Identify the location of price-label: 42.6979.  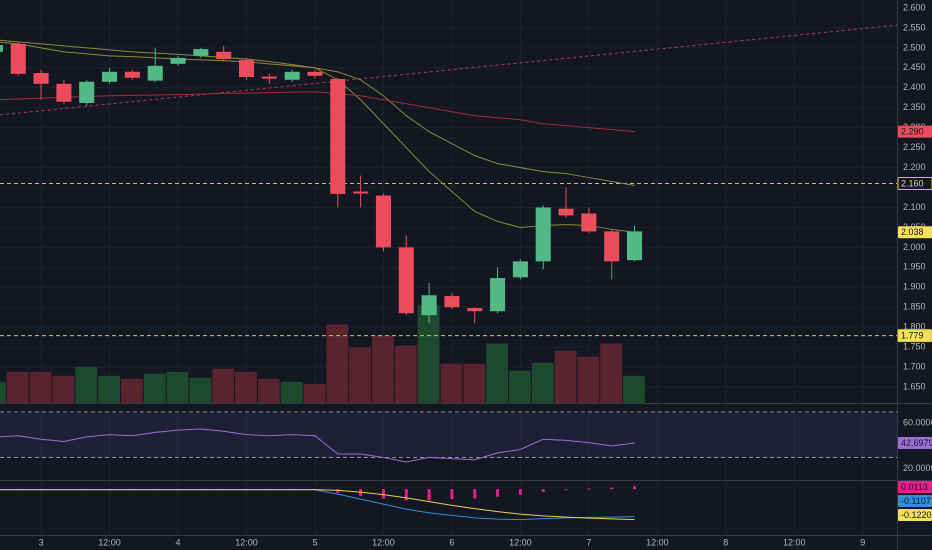
(916, 443).